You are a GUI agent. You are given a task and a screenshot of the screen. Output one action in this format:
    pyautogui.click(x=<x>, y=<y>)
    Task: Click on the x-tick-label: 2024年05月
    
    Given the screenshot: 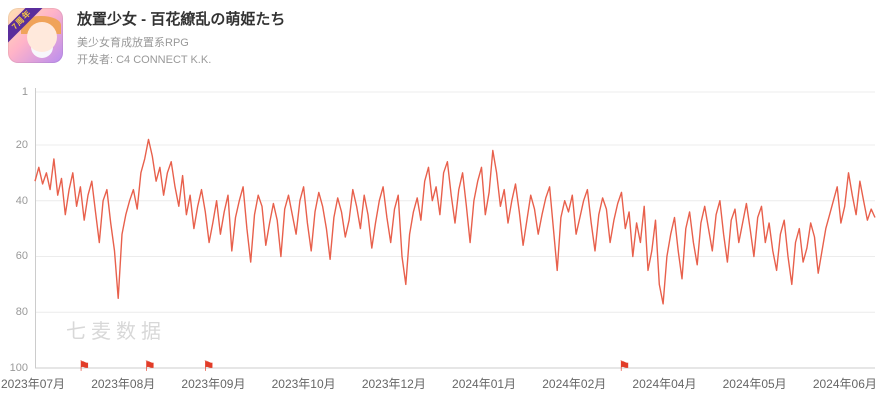 What is the action you would take?
    pyautogui.click(x=754, y=384)
    